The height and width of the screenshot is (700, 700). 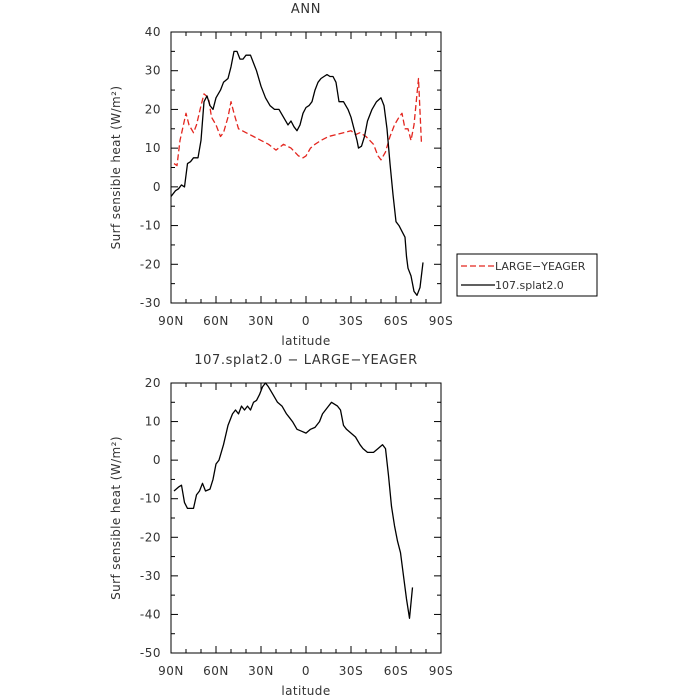 I want to click on panel-1-y-tick-label: 30, so click(x=153, y=71).